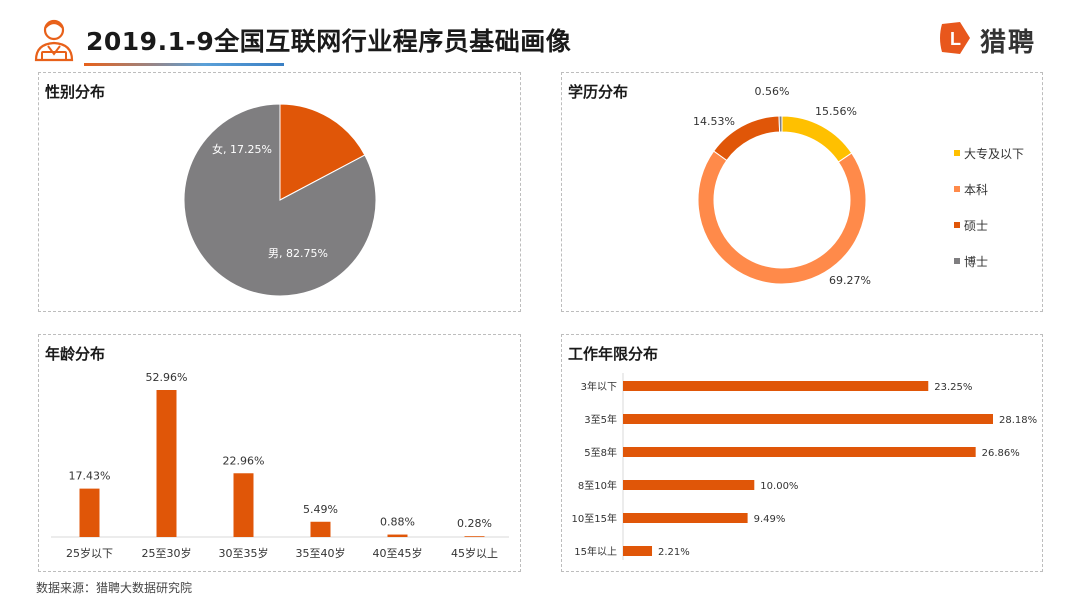  I want to click on age-tick-label-1: 25至30岁, so click(167, 553).